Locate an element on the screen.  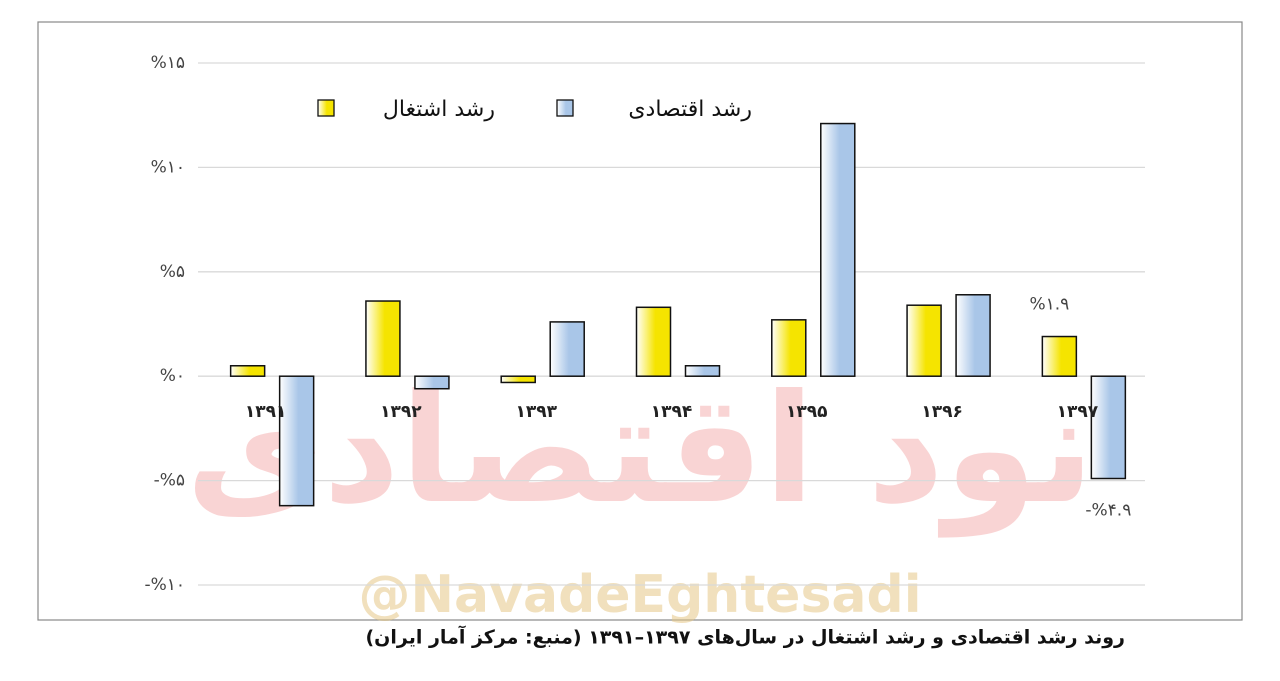
y-tick-label: %۱۰ is located at coordinates (168, 167).